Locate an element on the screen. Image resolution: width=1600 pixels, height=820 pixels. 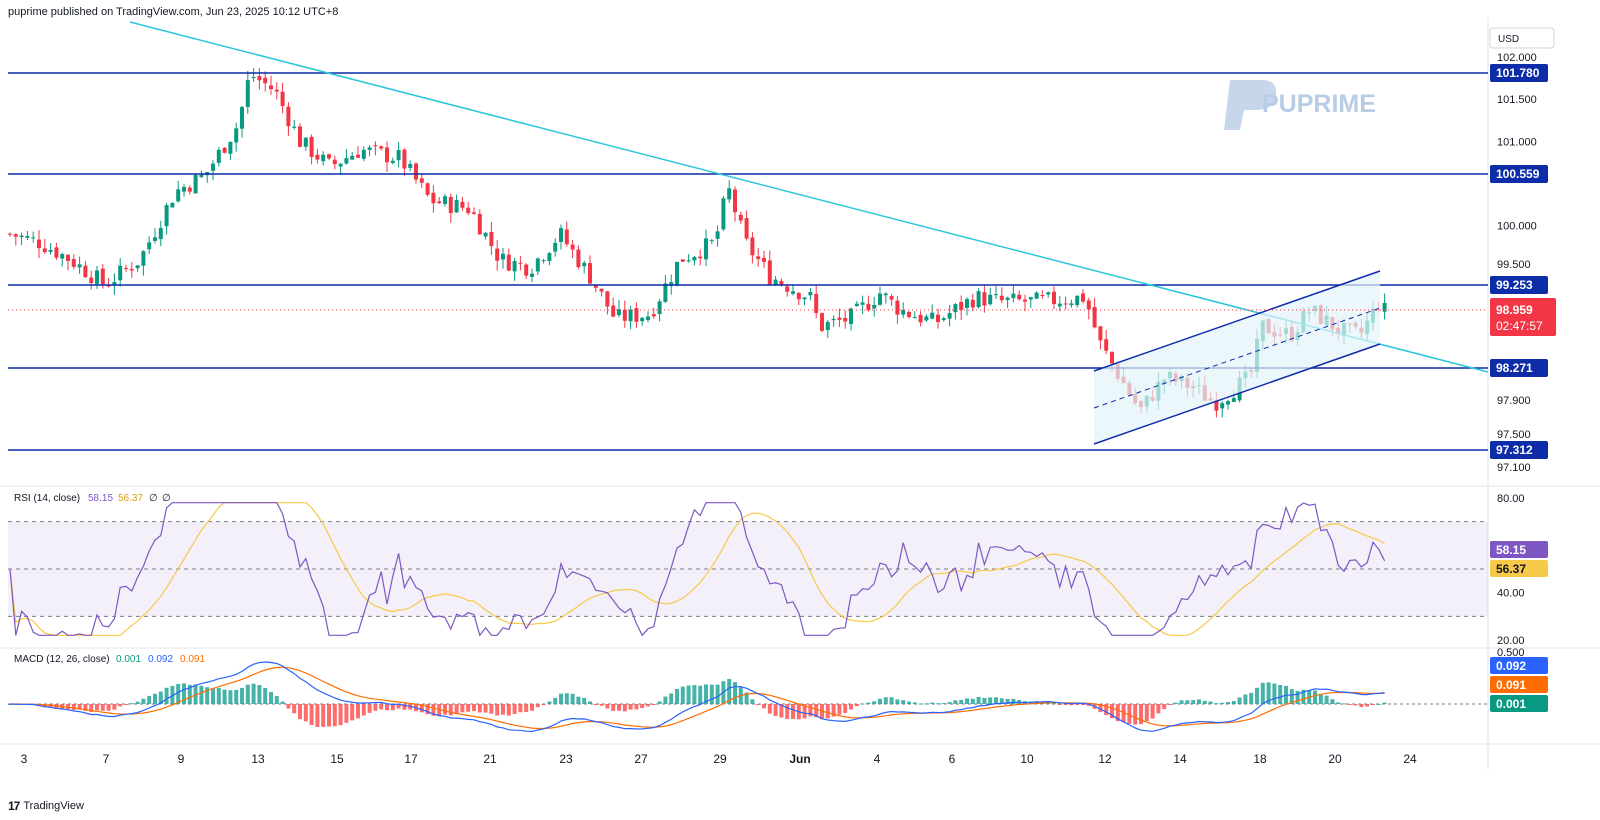
level-price-tag is located at coordinates (1519, 285).